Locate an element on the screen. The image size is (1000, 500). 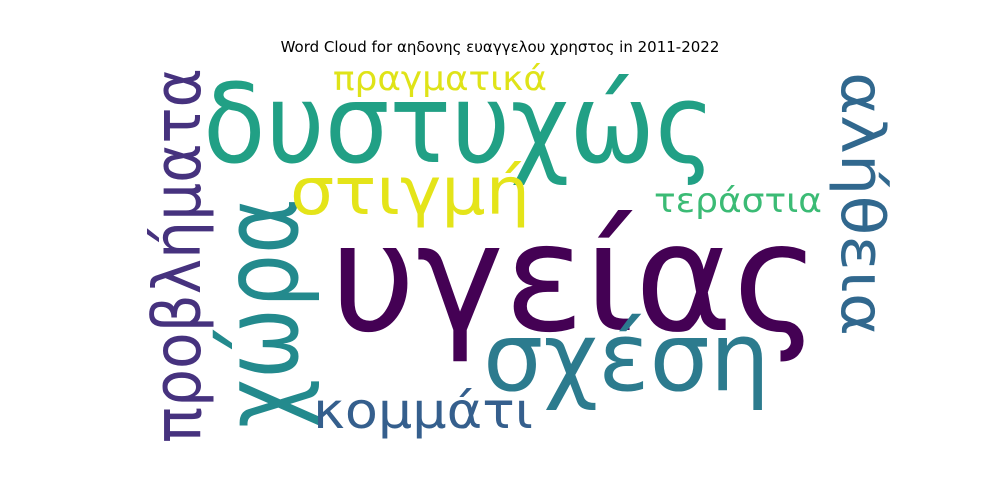
word-chora: χώρα is located at coordinates (261, 313).